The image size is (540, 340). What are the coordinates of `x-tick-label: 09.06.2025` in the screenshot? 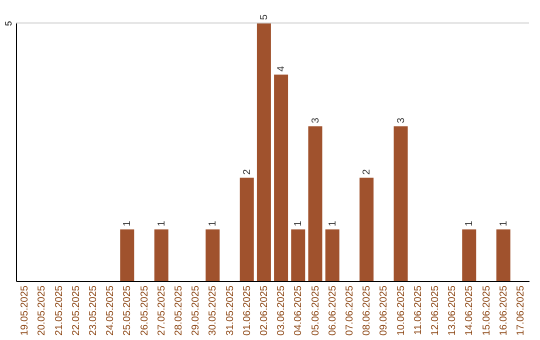 It's located at (384, 310).